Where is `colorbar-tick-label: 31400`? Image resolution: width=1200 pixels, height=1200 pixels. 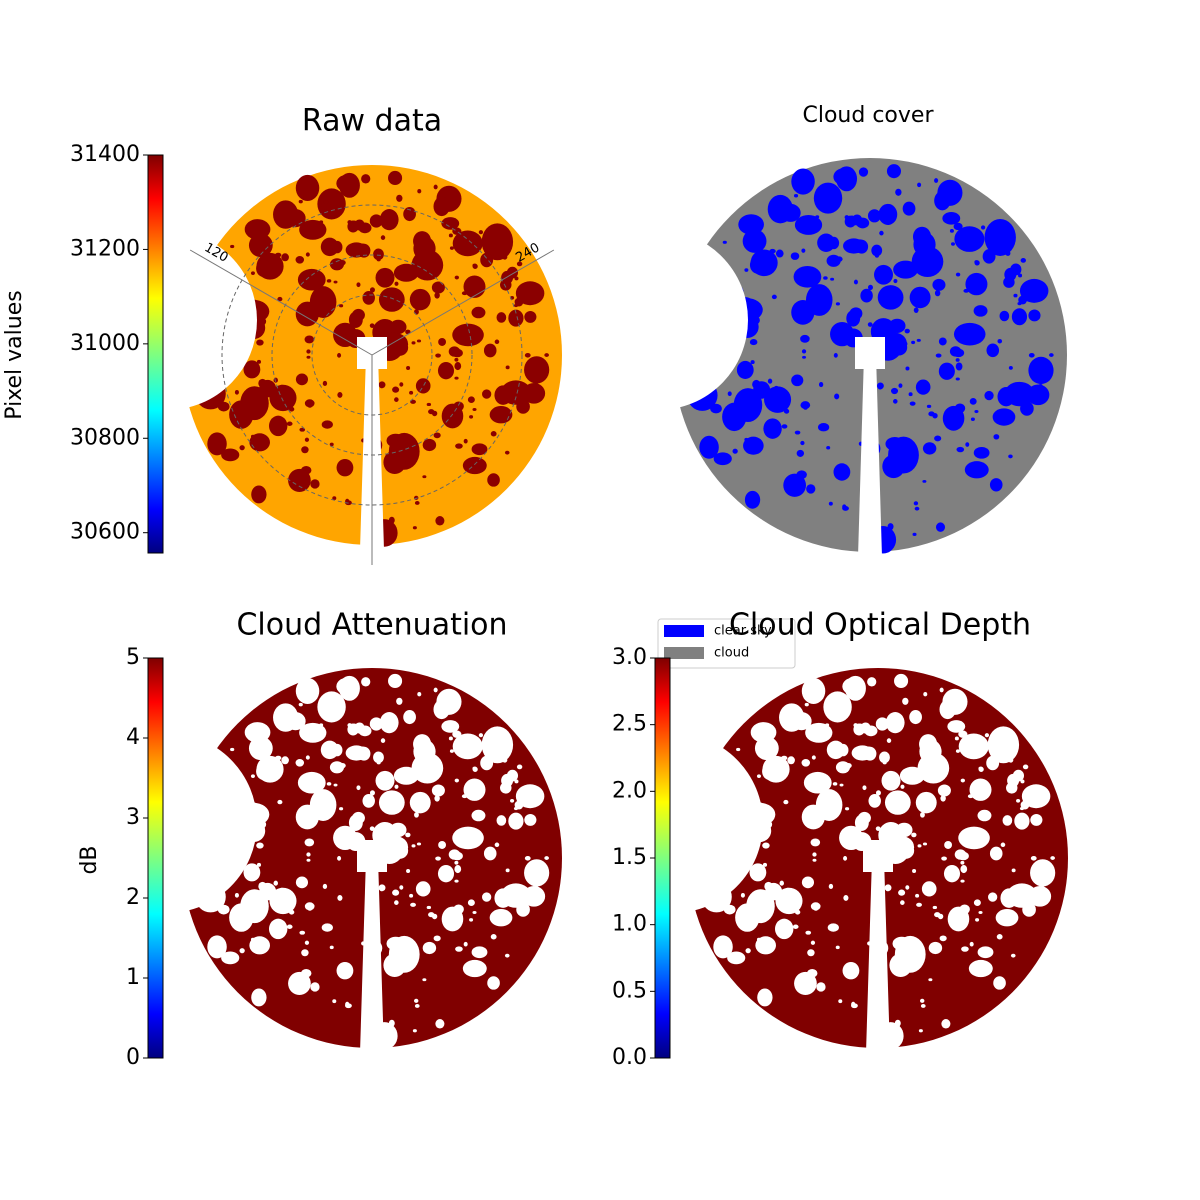
colorbar-tick-label: 31400 is located at coordinates (105, 154).